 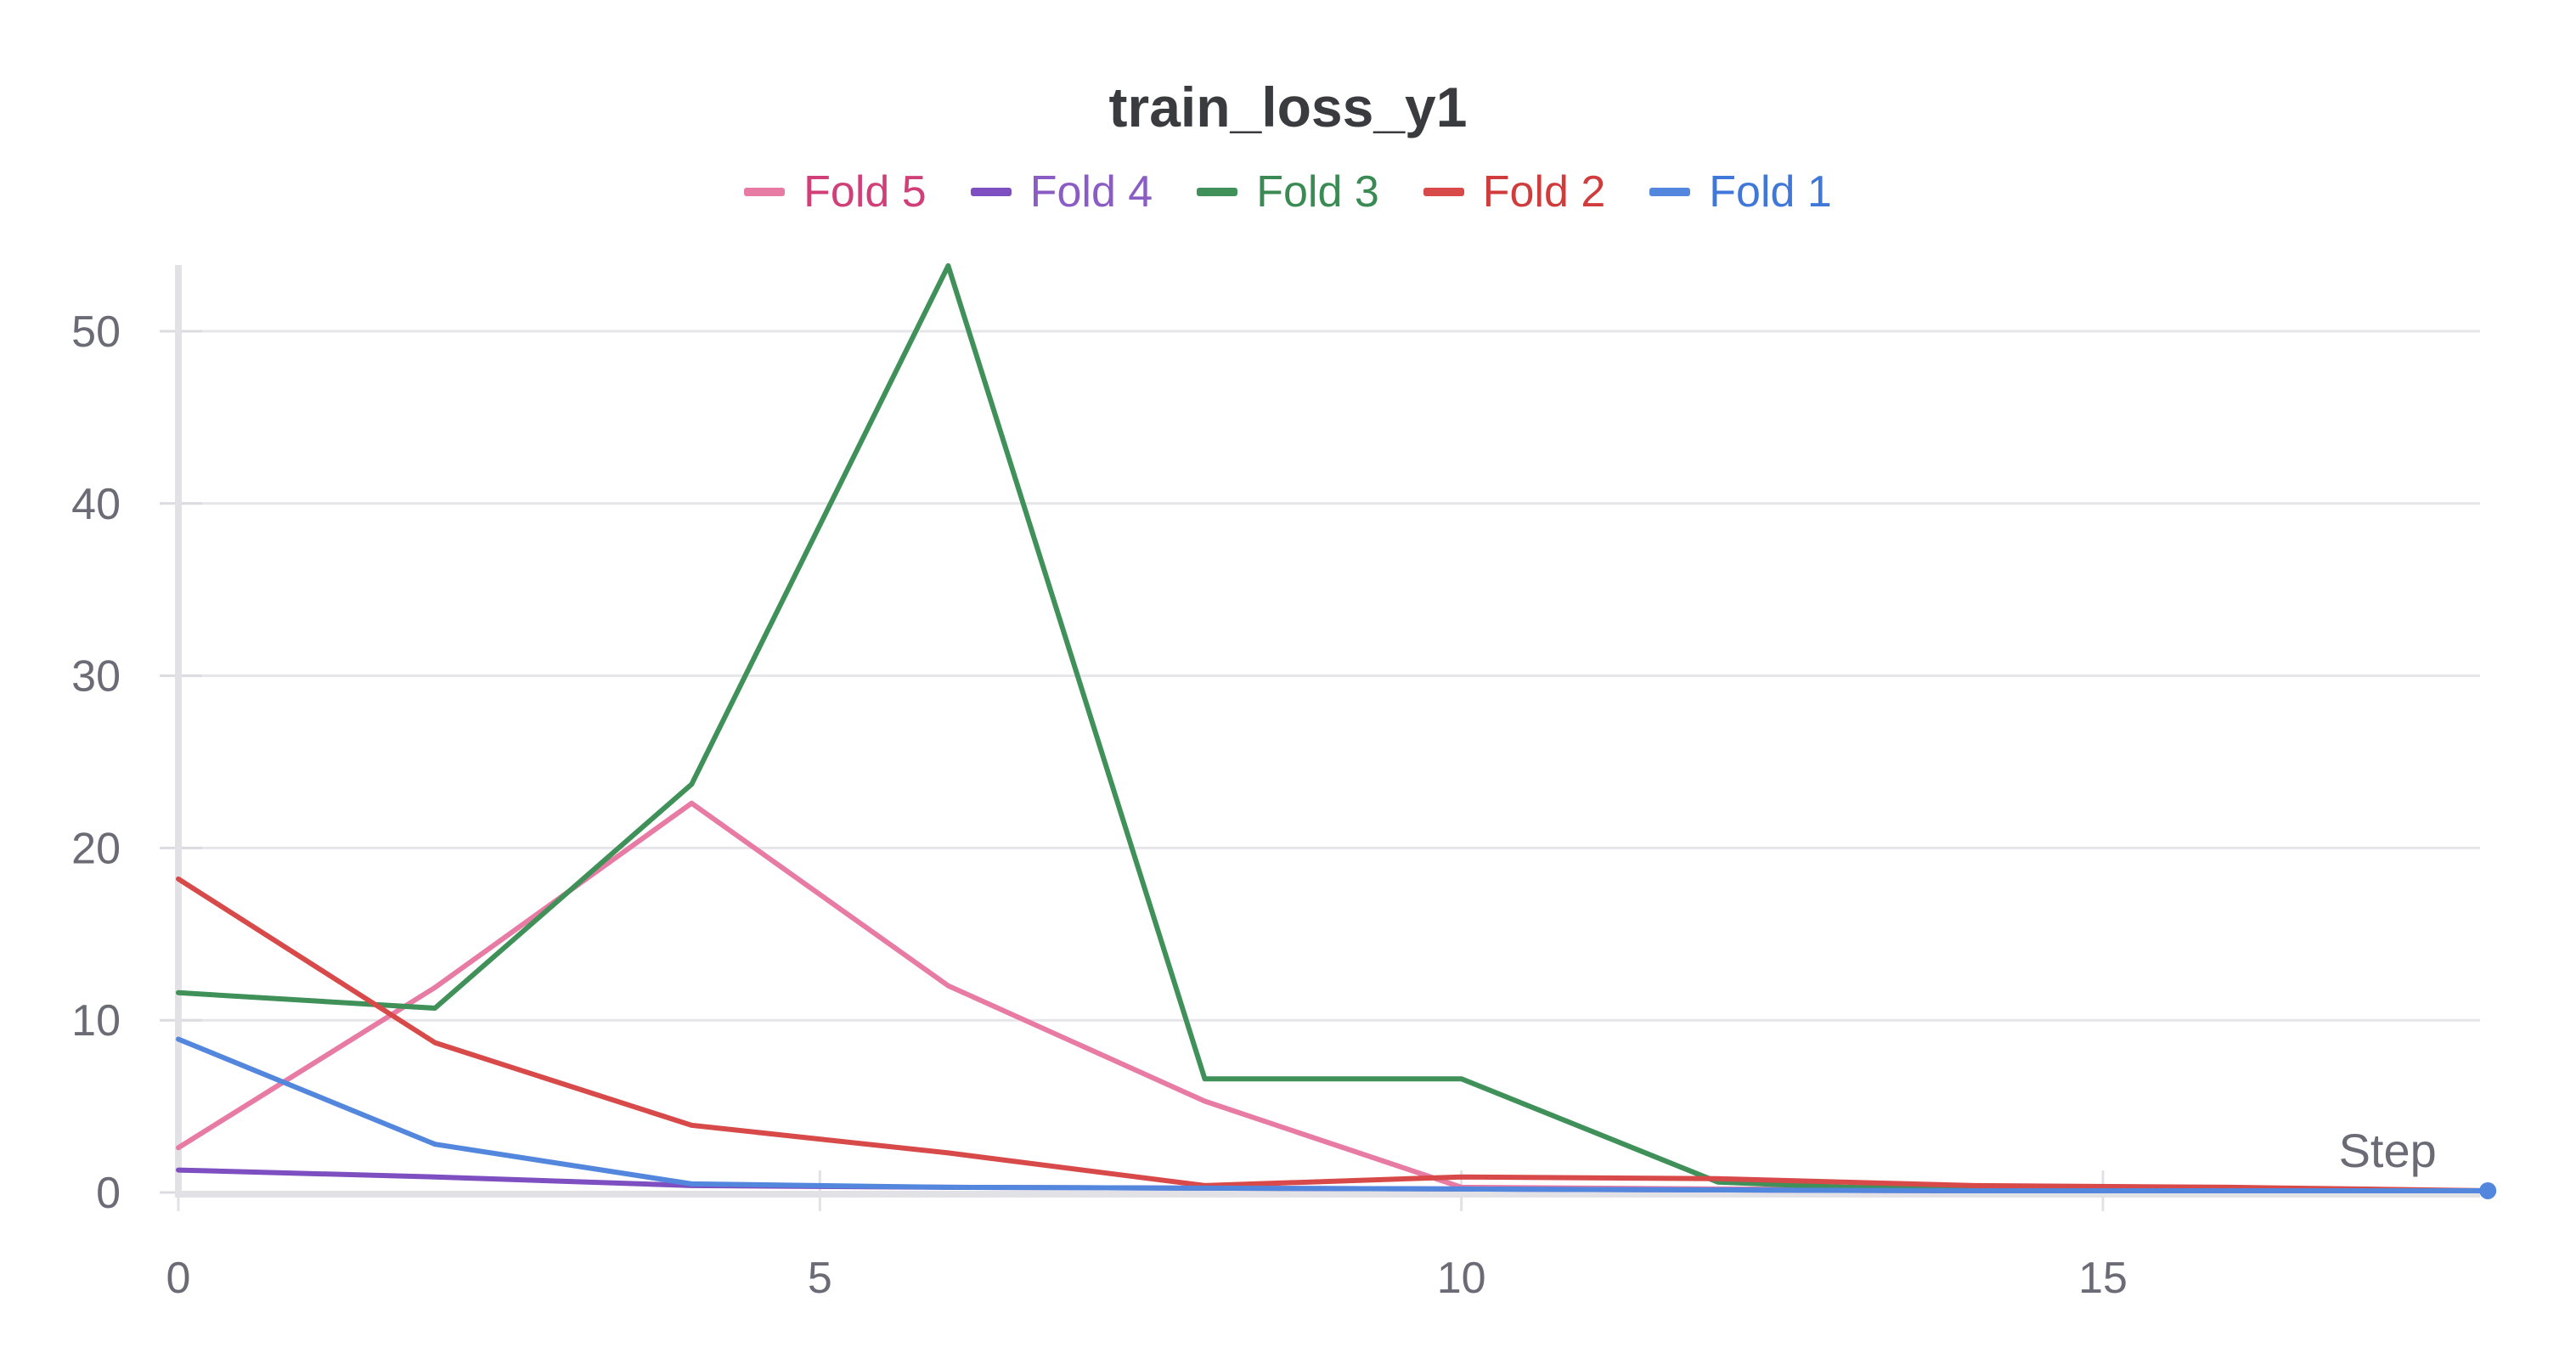 I want to click on y-tick-label-0: 0, so click(x=108, y=1193).